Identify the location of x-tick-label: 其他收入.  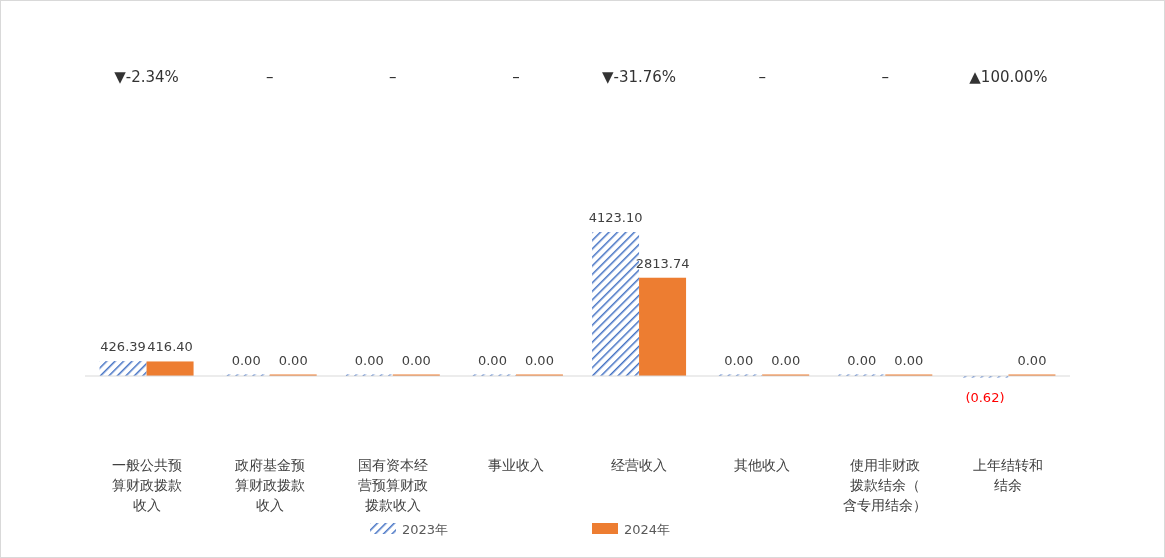
(762, 465).